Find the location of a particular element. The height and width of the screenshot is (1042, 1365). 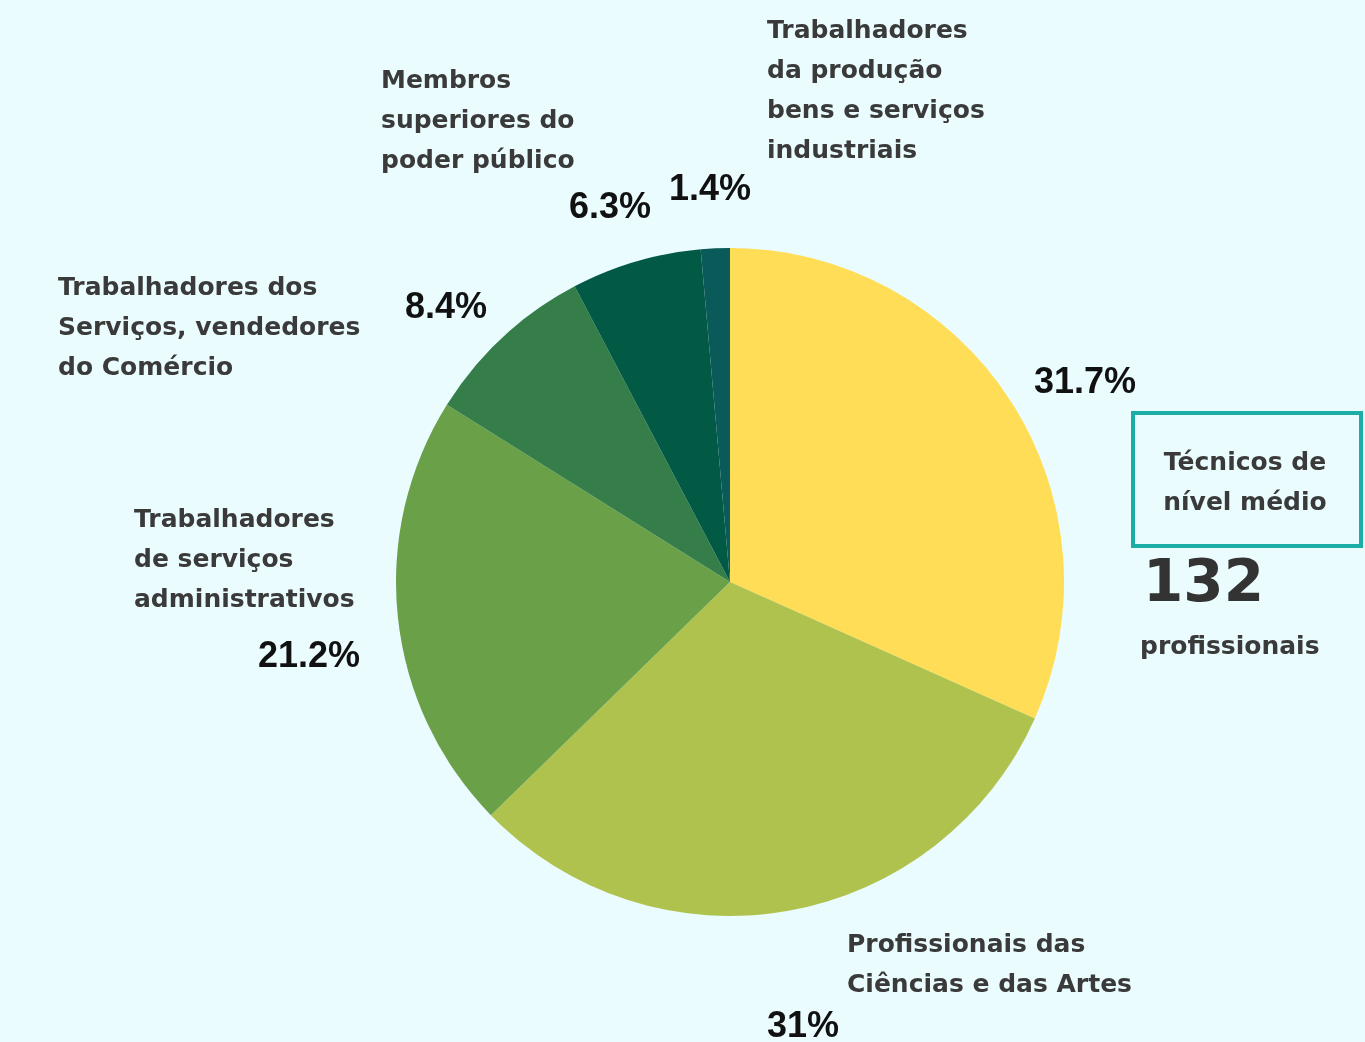

slice-label: Profissionais das Ciências e das Artes is located at coordinates (989, 963).